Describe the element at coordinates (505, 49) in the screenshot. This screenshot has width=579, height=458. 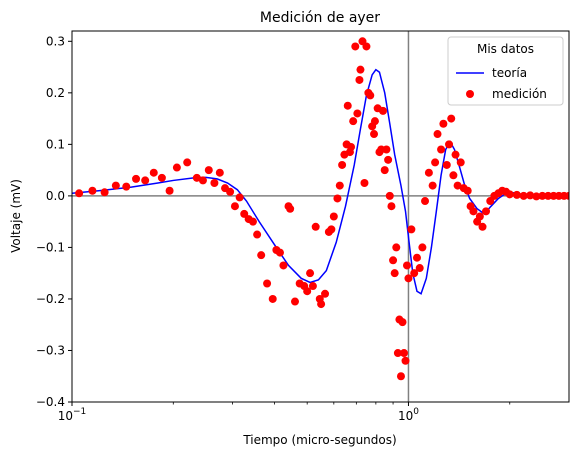
I see `legend-title: Mis datos` at that location.